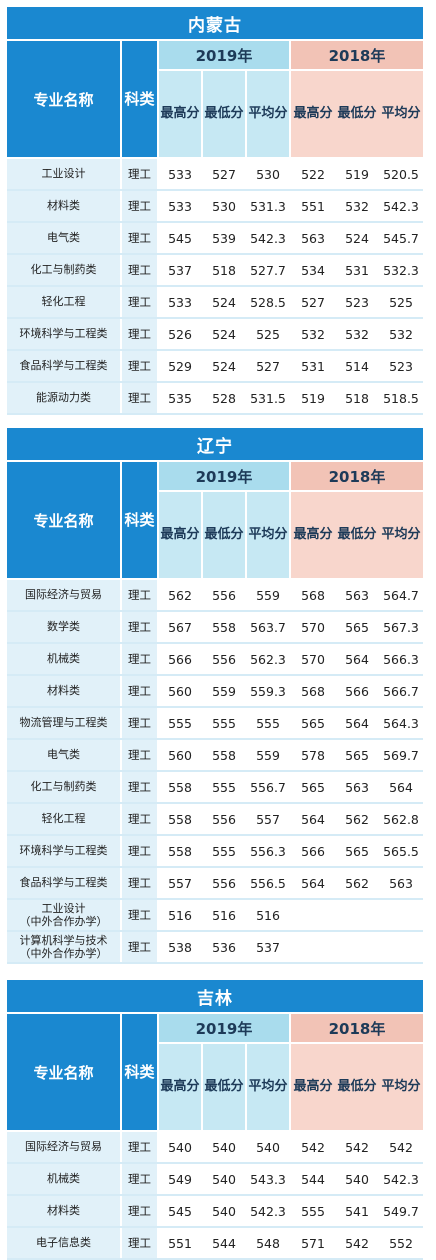 This screenshot has width=436, height=1260. I want to click on score-2018-max, so click(313, 915).